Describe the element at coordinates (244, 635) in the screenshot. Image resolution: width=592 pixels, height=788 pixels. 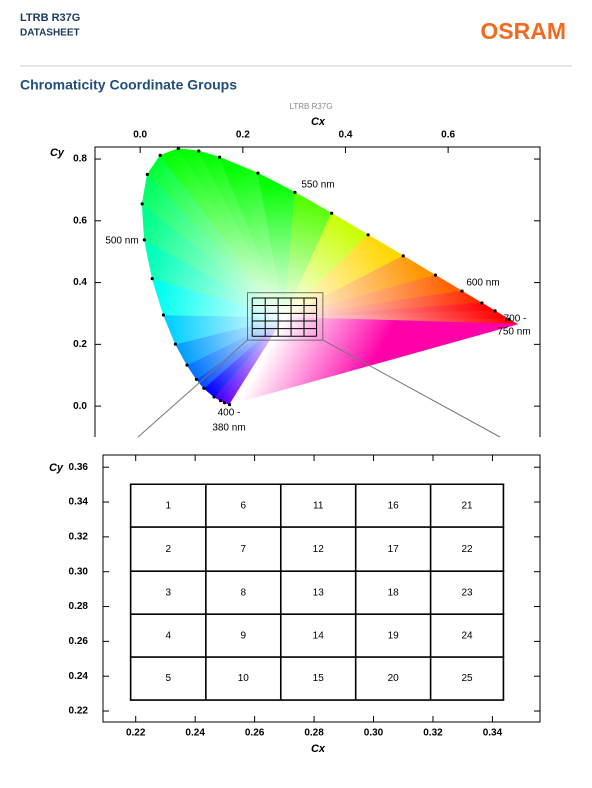
I see `group-label: 9` at that location.